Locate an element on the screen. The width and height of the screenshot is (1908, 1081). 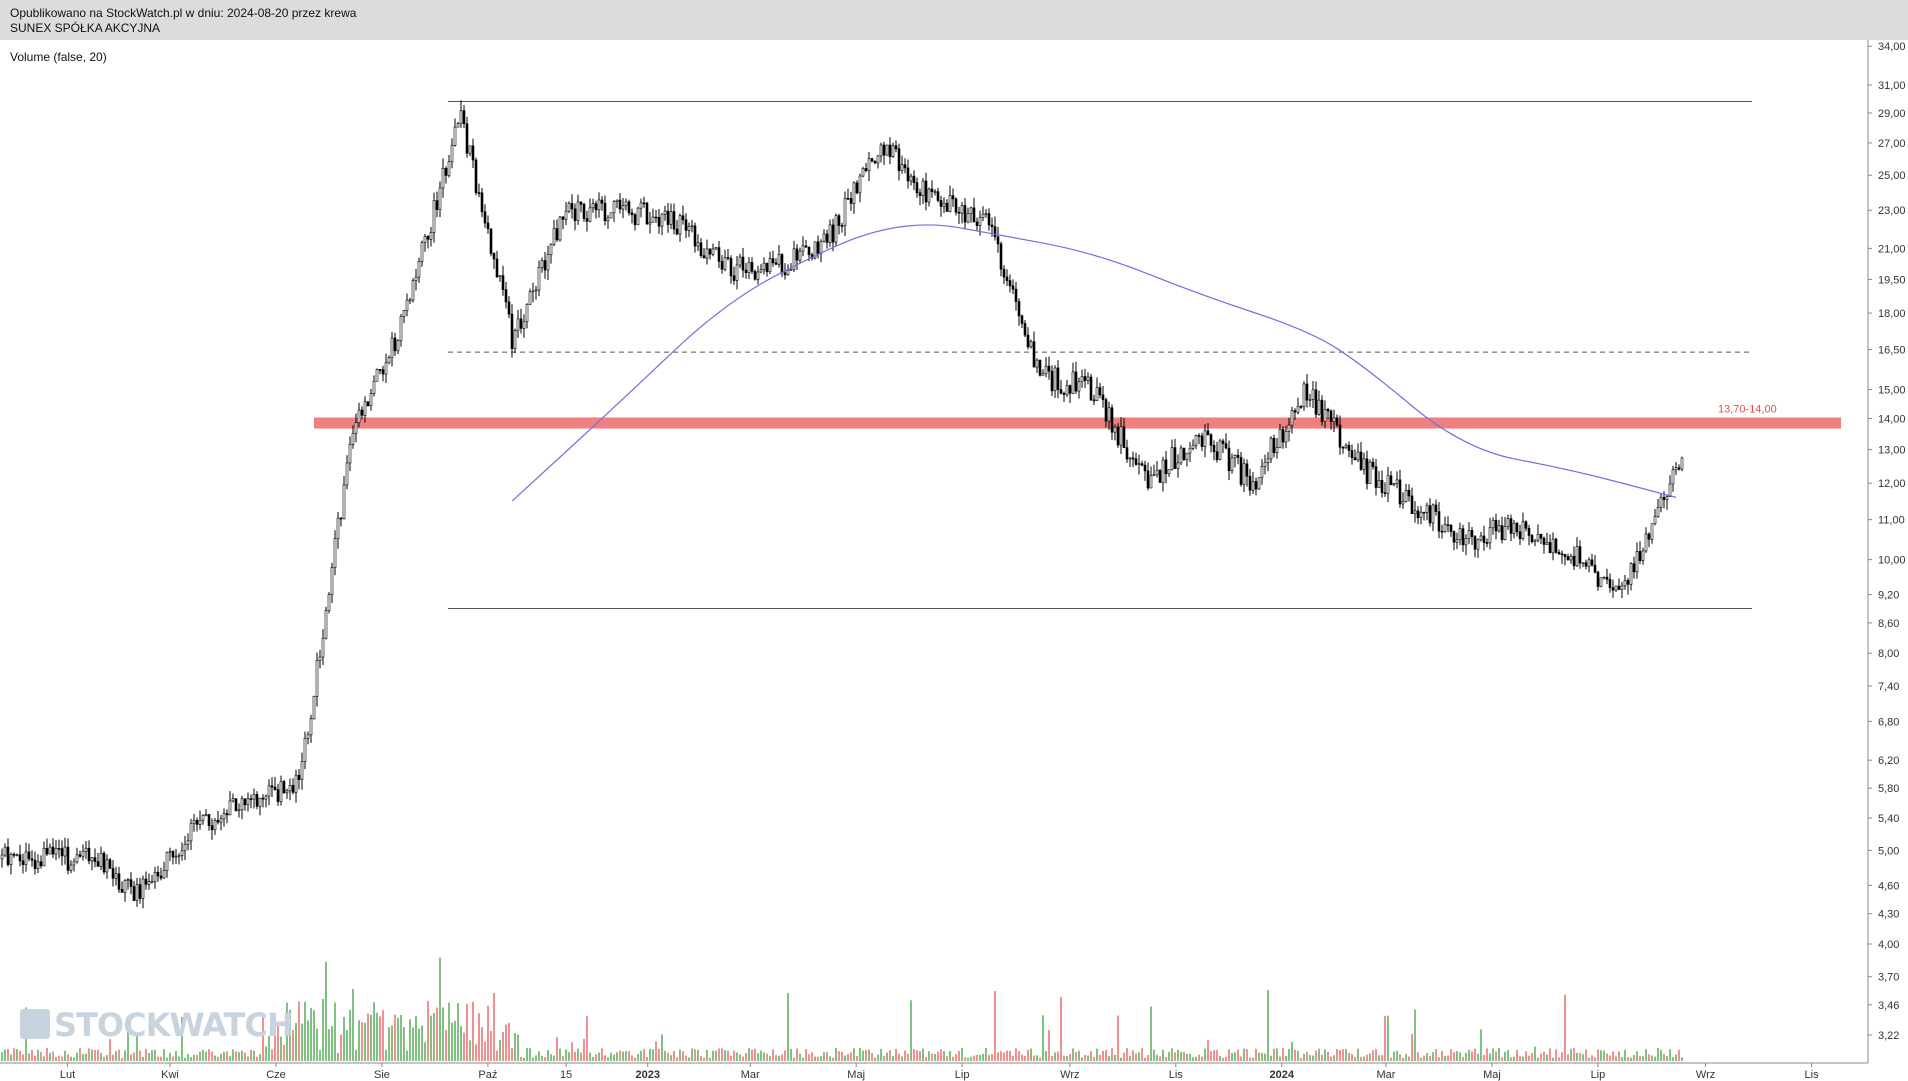
y-tick-label: 27,00 is located at coordinates (1892, 144).